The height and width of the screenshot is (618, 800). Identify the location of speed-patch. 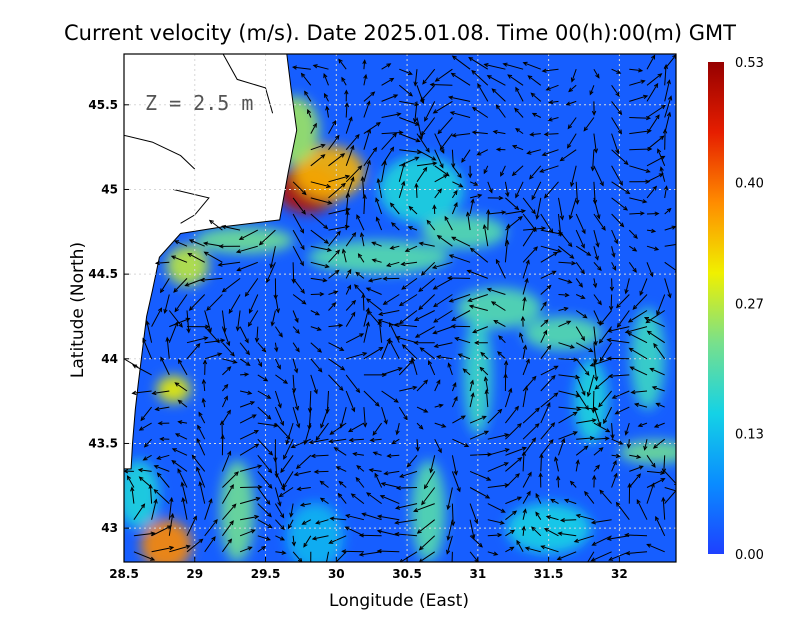
(563, 333).